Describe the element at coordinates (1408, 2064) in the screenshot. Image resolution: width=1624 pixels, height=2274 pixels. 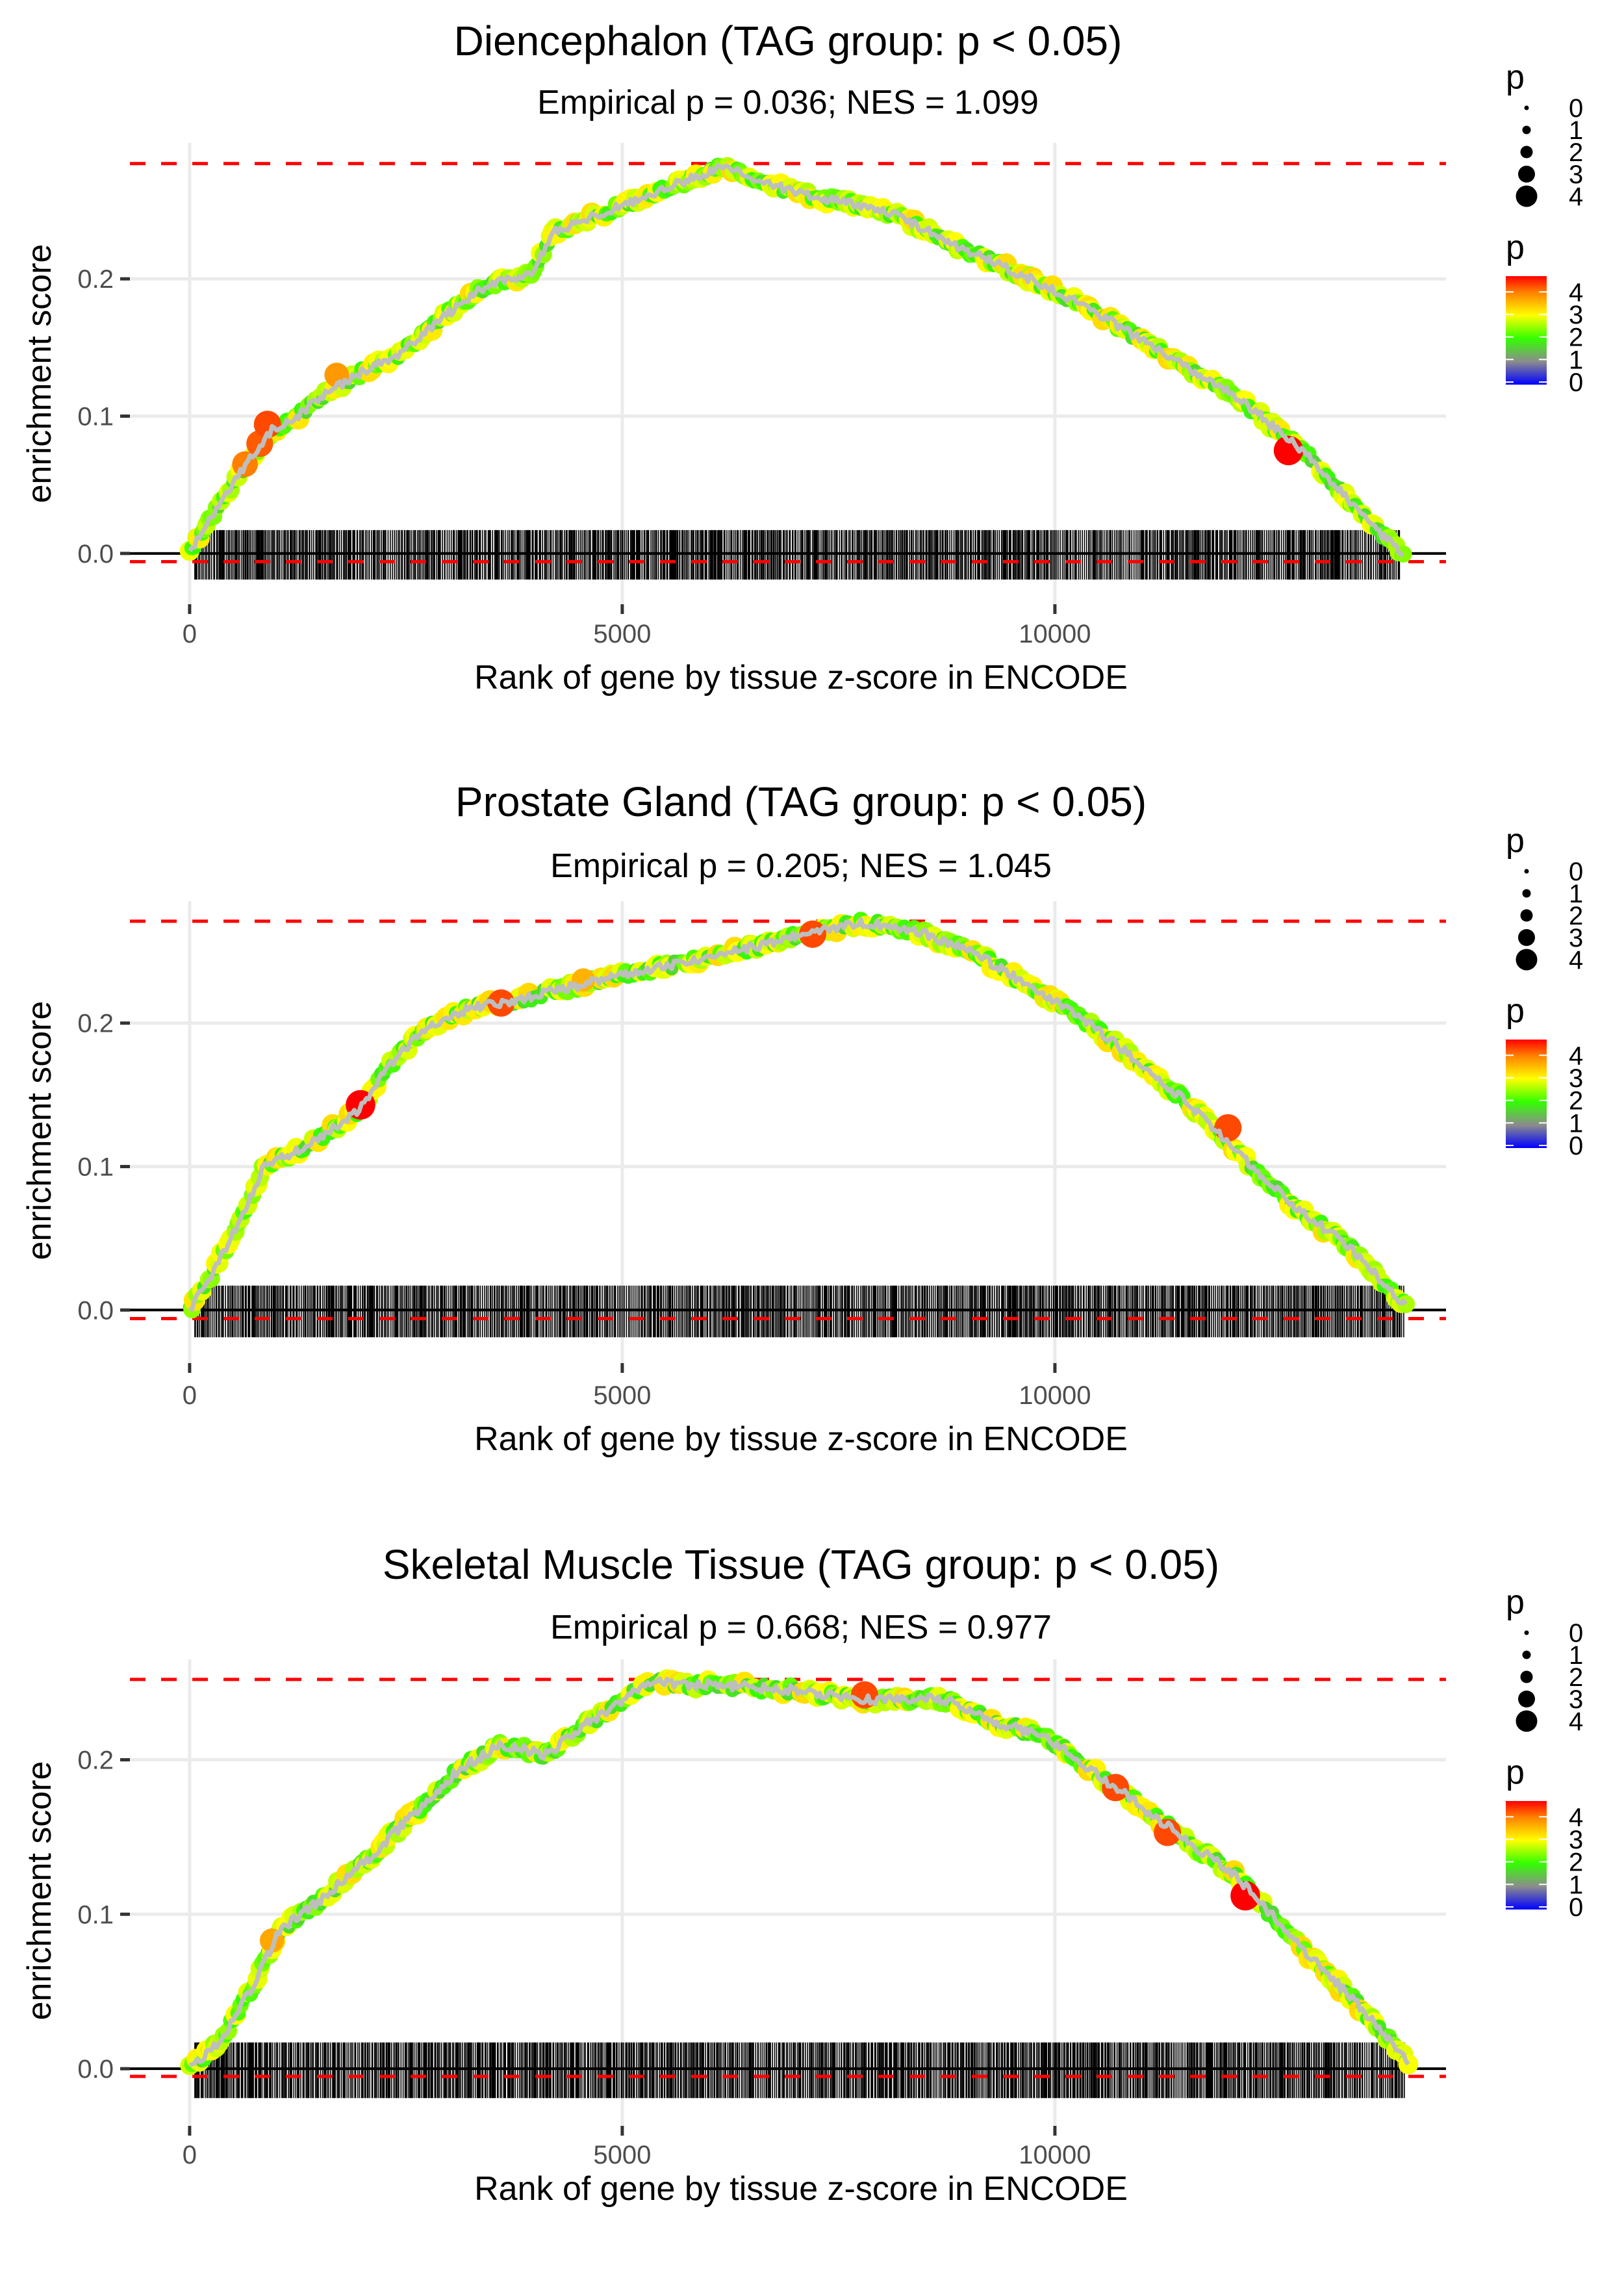
I see `enrichment-point` at that location.